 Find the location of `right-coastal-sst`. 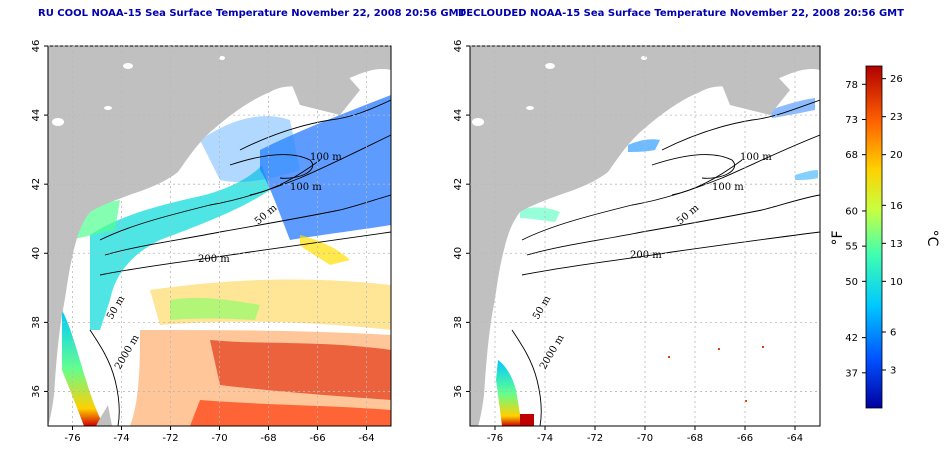

right-coastal-sst is located at coordinates (509, 393).